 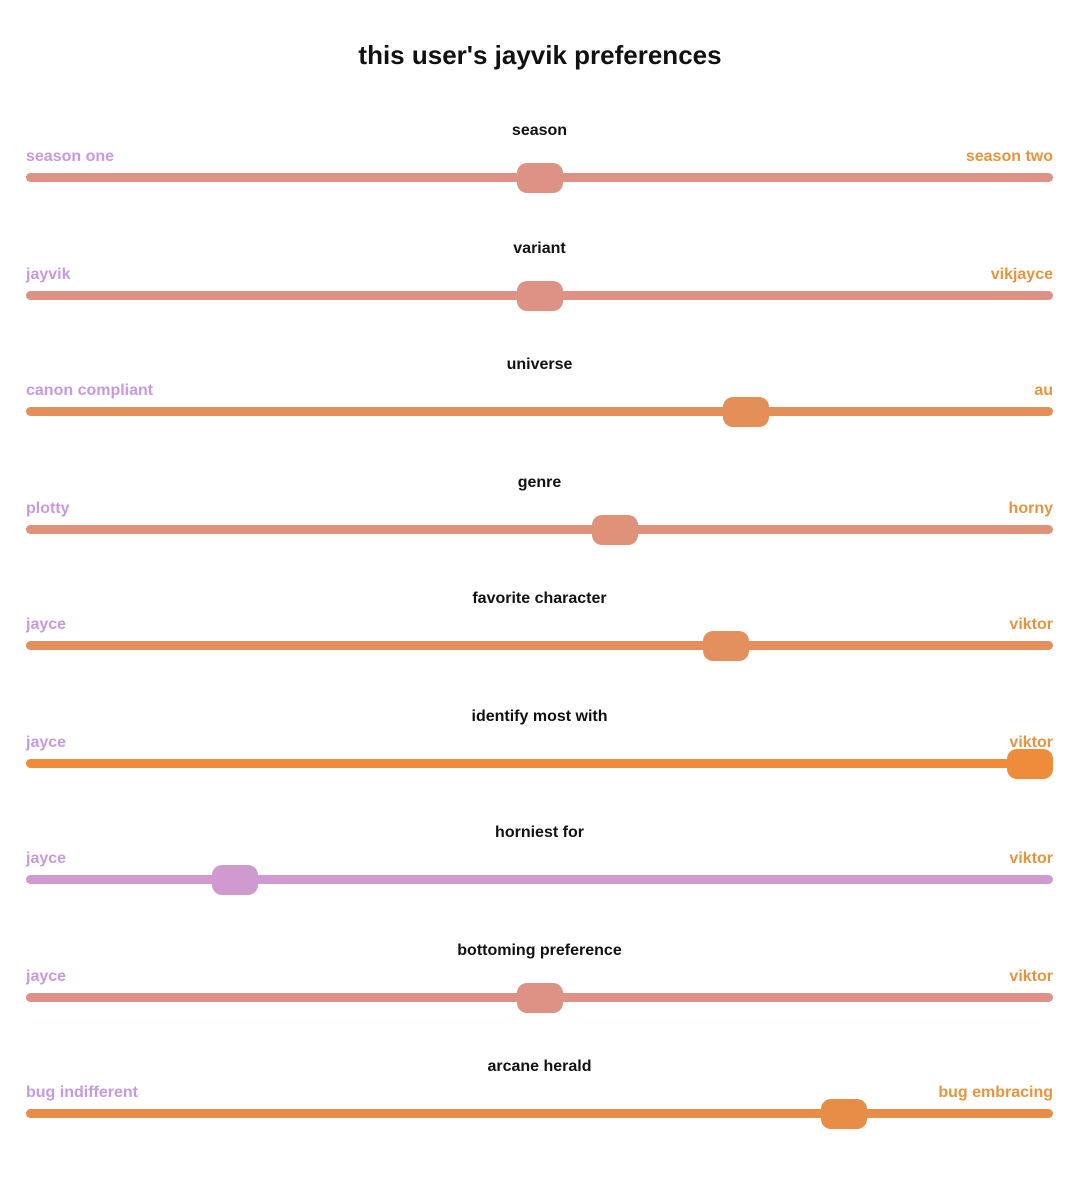 I want to click on slider-left-label: season one, so click(x=70, y=156).